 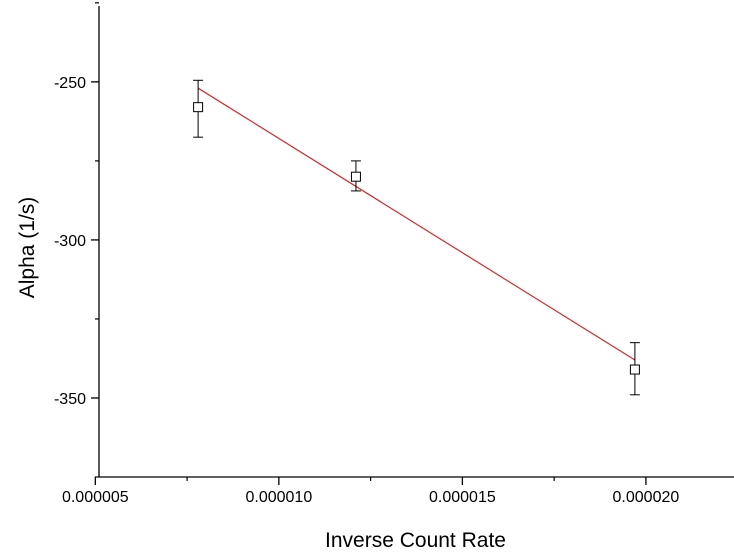 What do you see at coordinates (278, 497) in the screenshot?
I see `x-tick-label: 0.000010` at bounding box center [278, 497].